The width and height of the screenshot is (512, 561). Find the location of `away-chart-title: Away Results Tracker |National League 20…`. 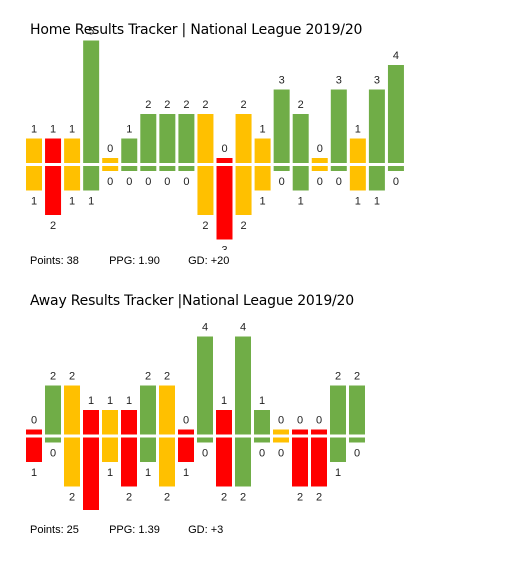

away-chart-title: Away Results Tracker |National League 20… is located at coordinates (192, 301).